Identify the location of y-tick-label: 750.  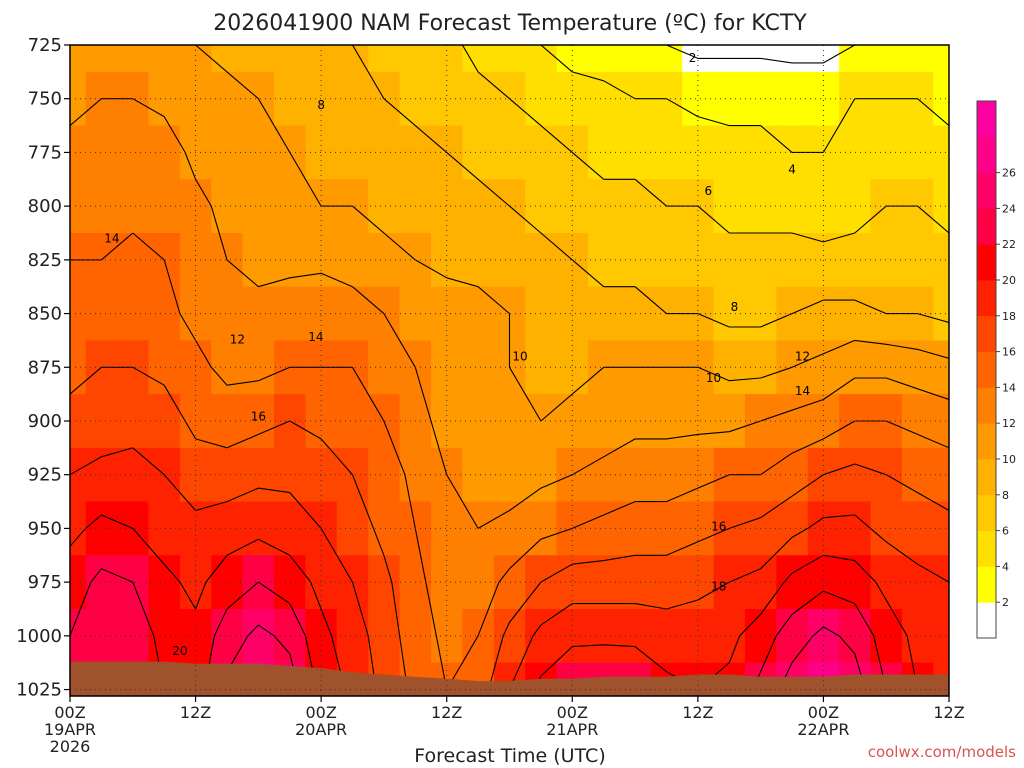
(45, 99).